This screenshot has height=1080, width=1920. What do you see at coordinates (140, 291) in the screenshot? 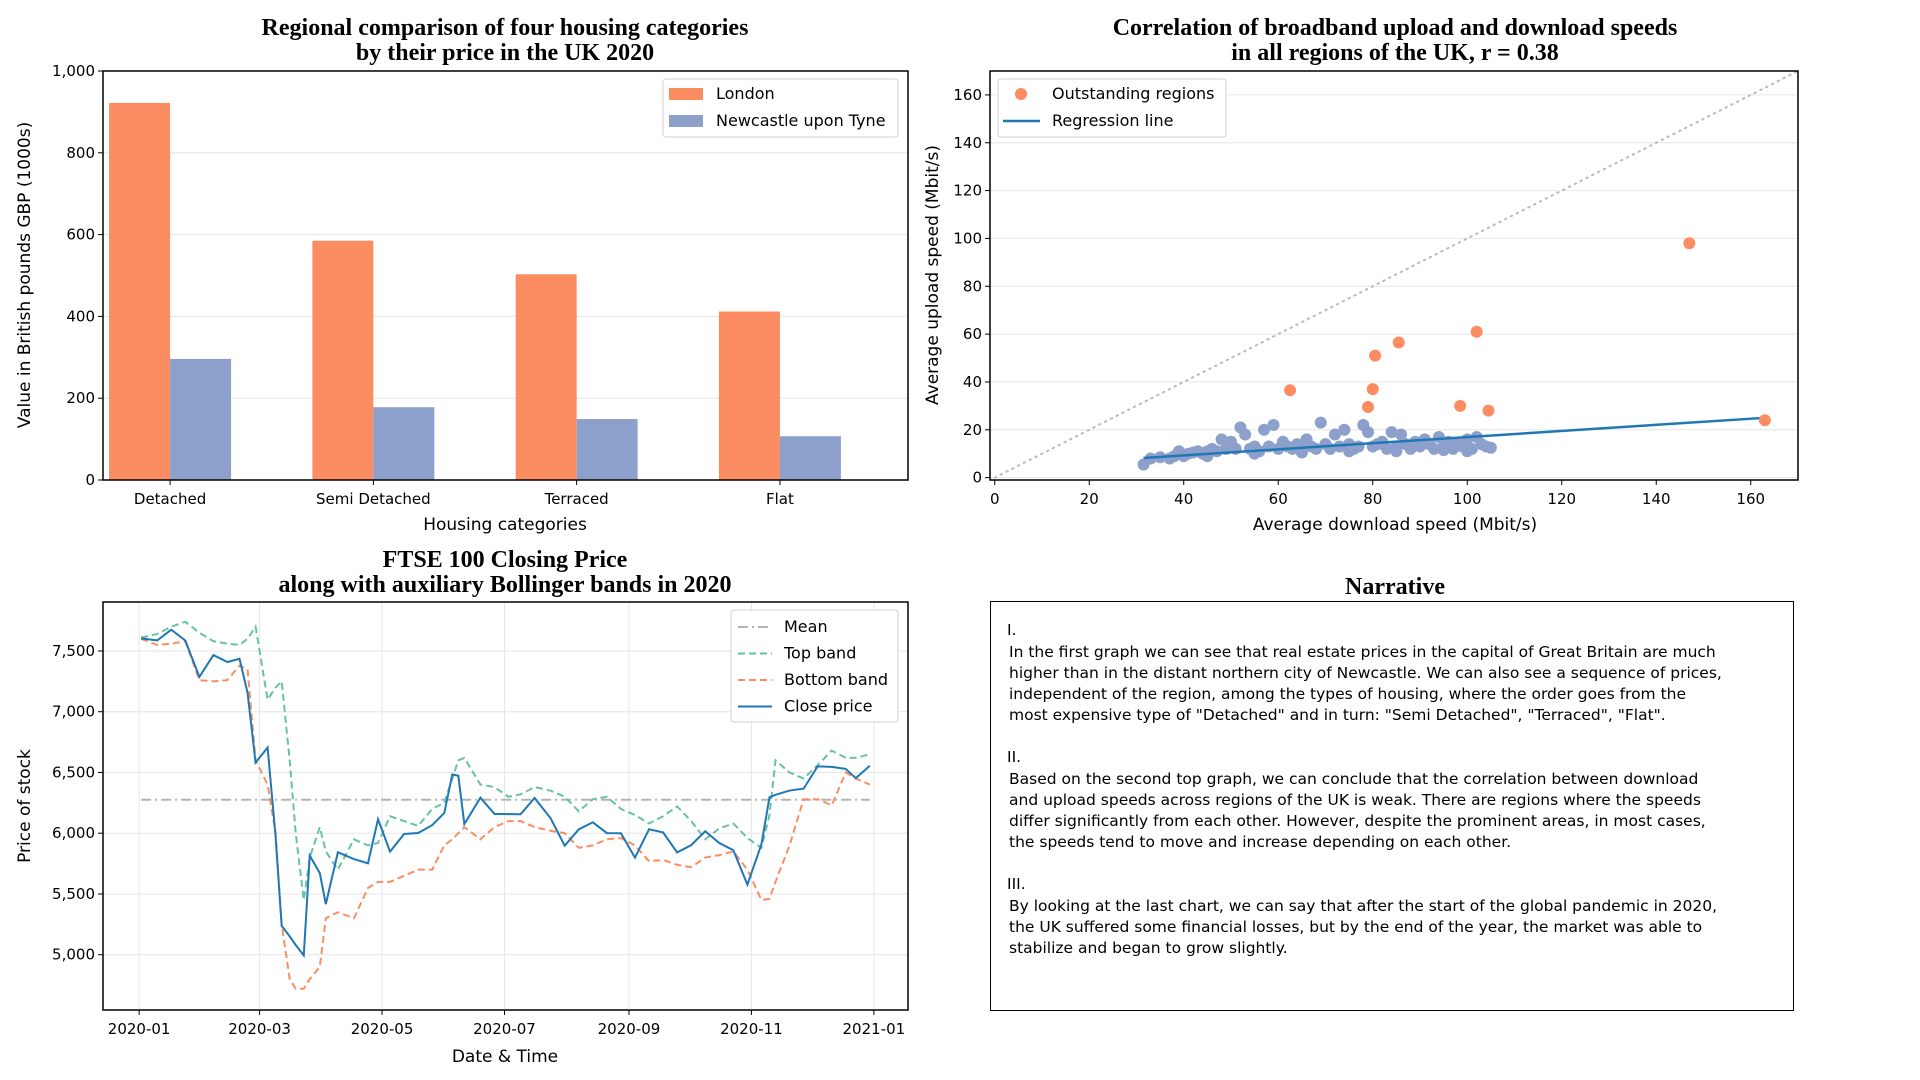
I see `bar-london-detached` at bounding box center [140, 291].